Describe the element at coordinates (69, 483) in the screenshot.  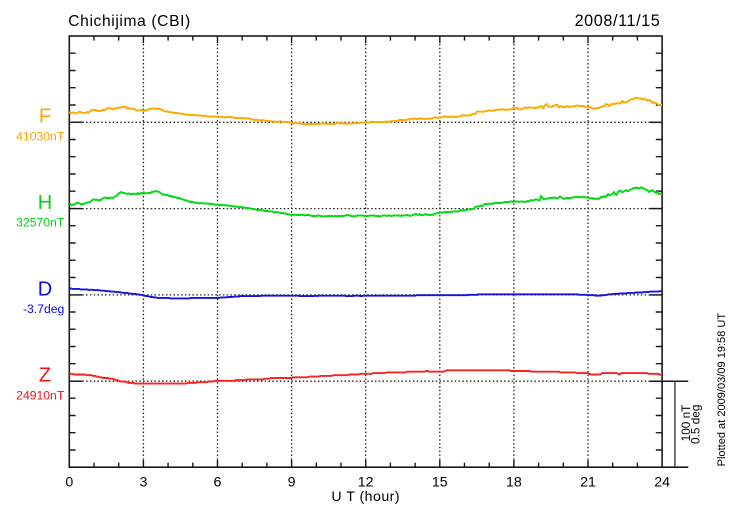
I see `svg-text: 0` at that location.